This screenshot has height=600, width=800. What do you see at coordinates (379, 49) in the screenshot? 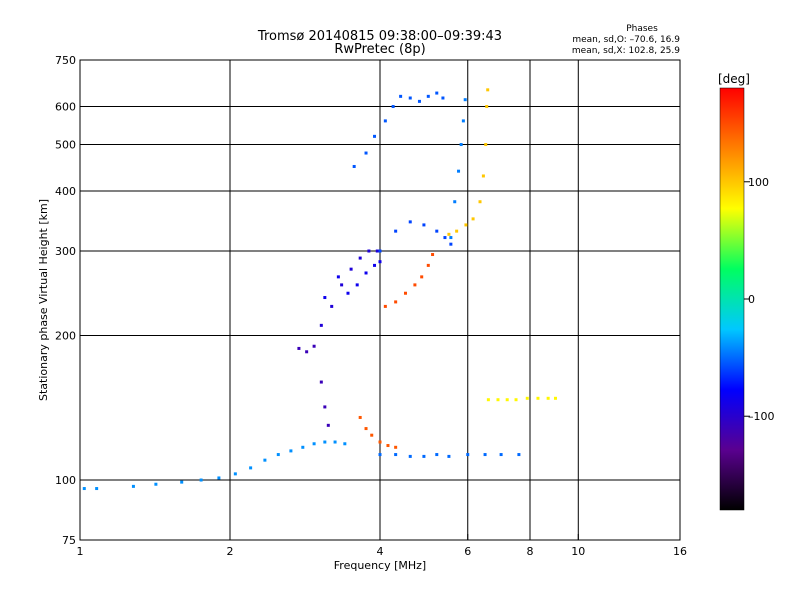
I see `chart-title-line2: RwPretec (8p)` at bounding box center [379, 49].